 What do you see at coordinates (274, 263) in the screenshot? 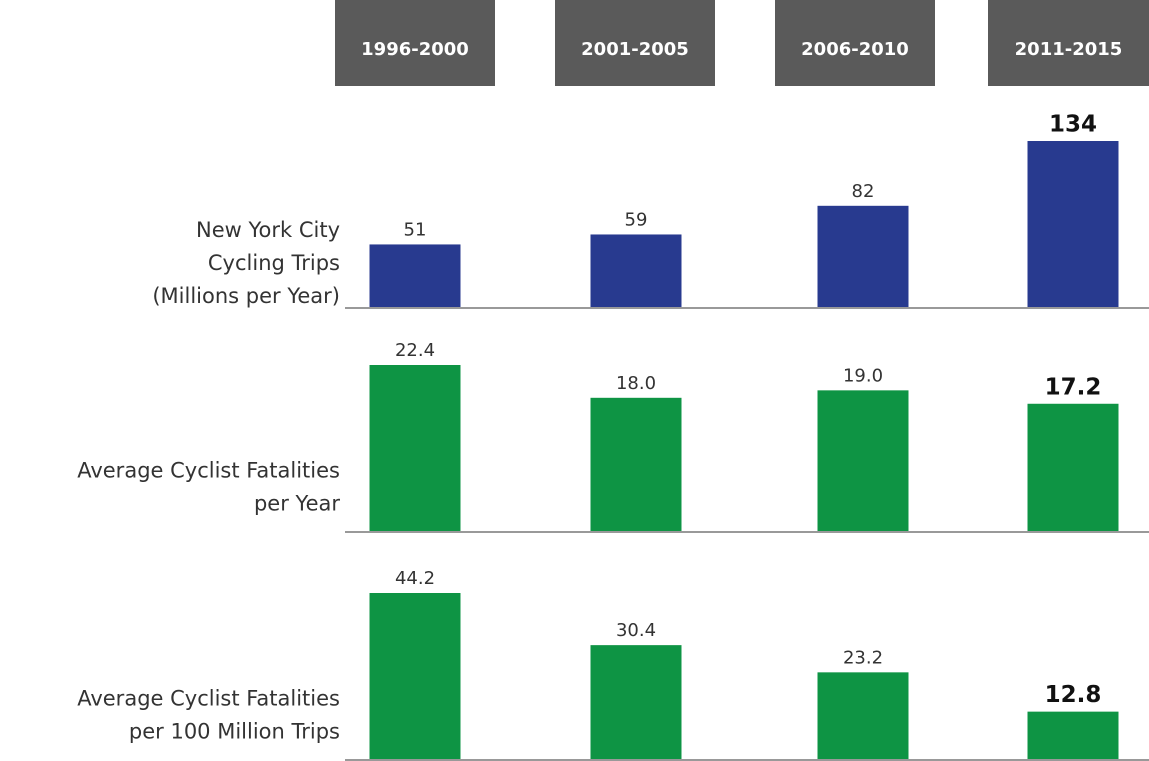
I see `panel-label: Cycling Trips` at bounding box center [274, 263].